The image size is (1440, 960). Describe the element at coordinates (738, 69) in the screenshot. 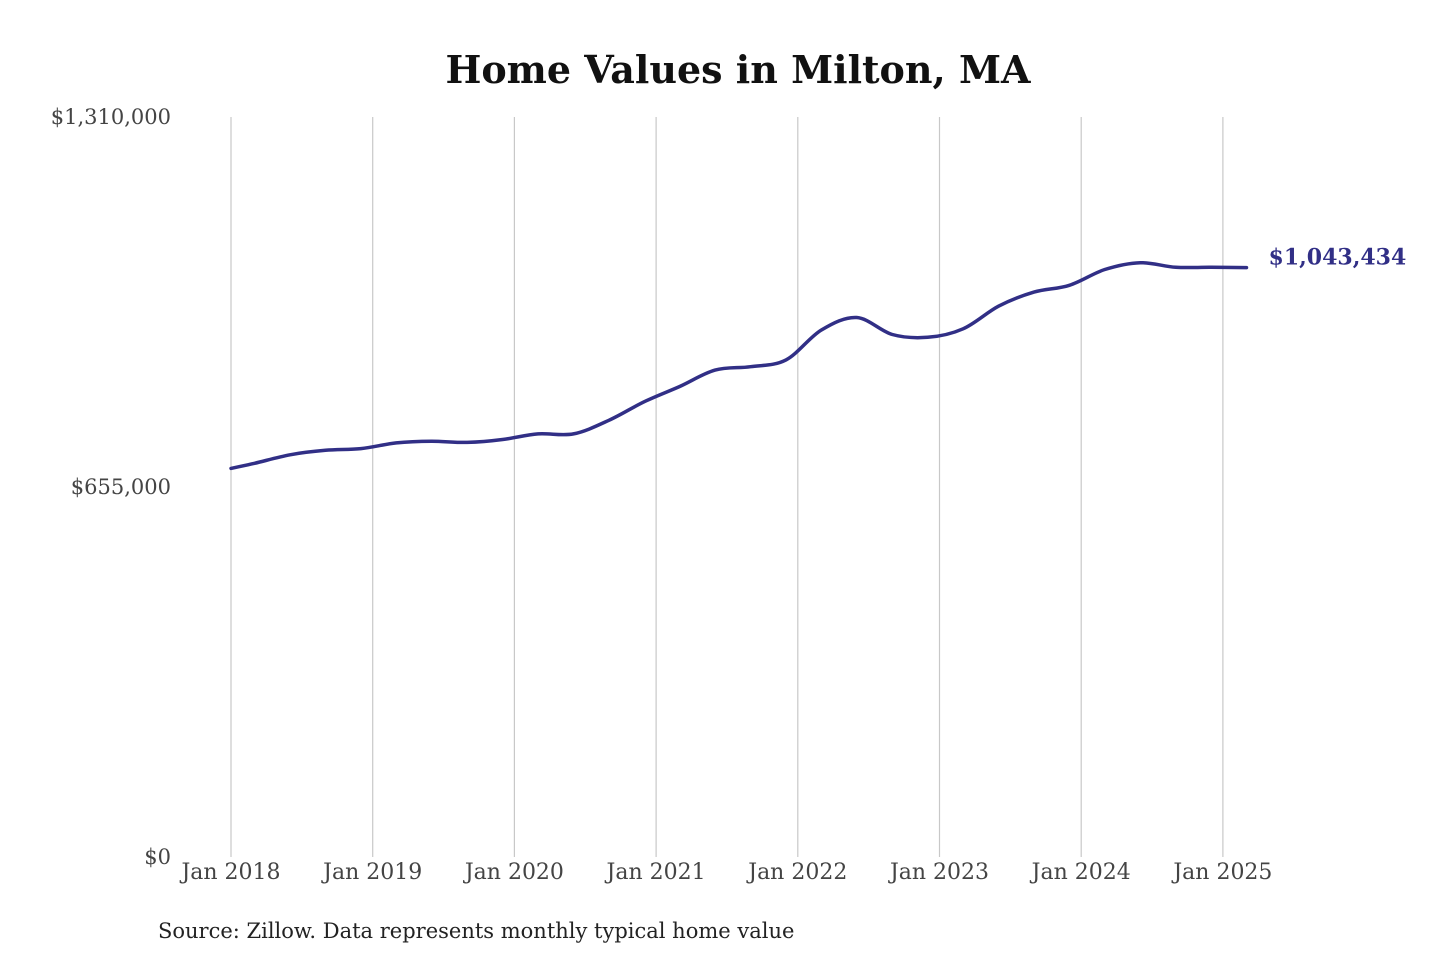

I see `chart-title: Home Values in Milton, MA` at that location.